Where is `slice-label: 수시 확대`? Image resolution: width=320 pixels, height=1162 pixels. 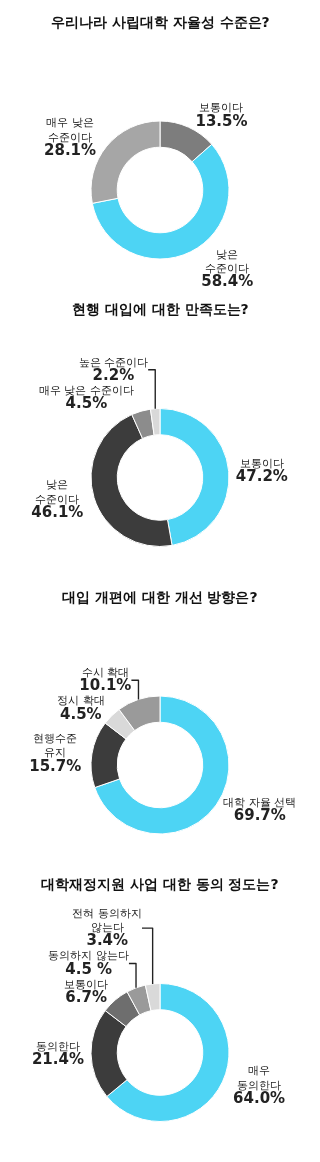
slice-label: 수시 확대 is located at coordinates (105, 673).